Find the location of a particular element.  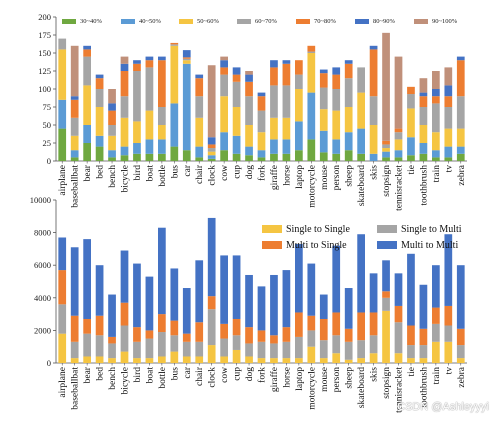

y-tick-label: 100 is located at coordinates (44, 89).